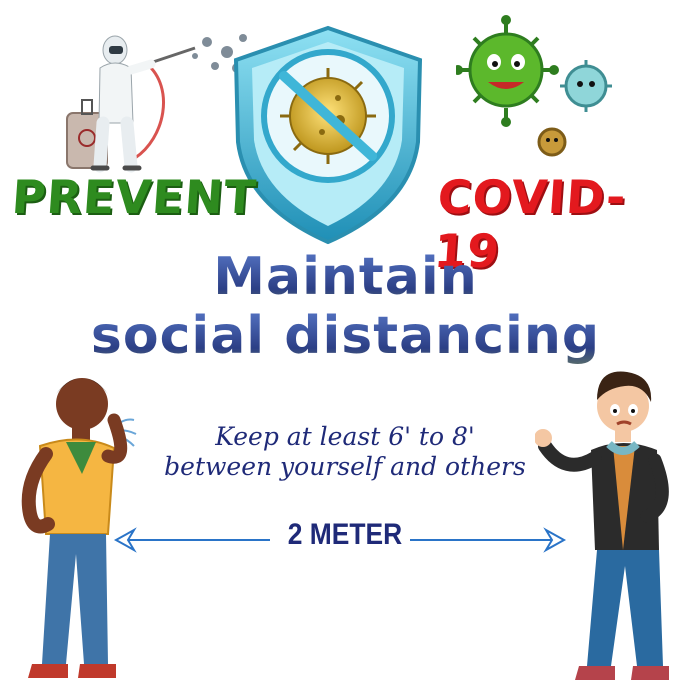 The image size is (691, 691). Describe the element at coordinates (534, 86) in the screenshot. I see `virus-cluster-icon` at that location.